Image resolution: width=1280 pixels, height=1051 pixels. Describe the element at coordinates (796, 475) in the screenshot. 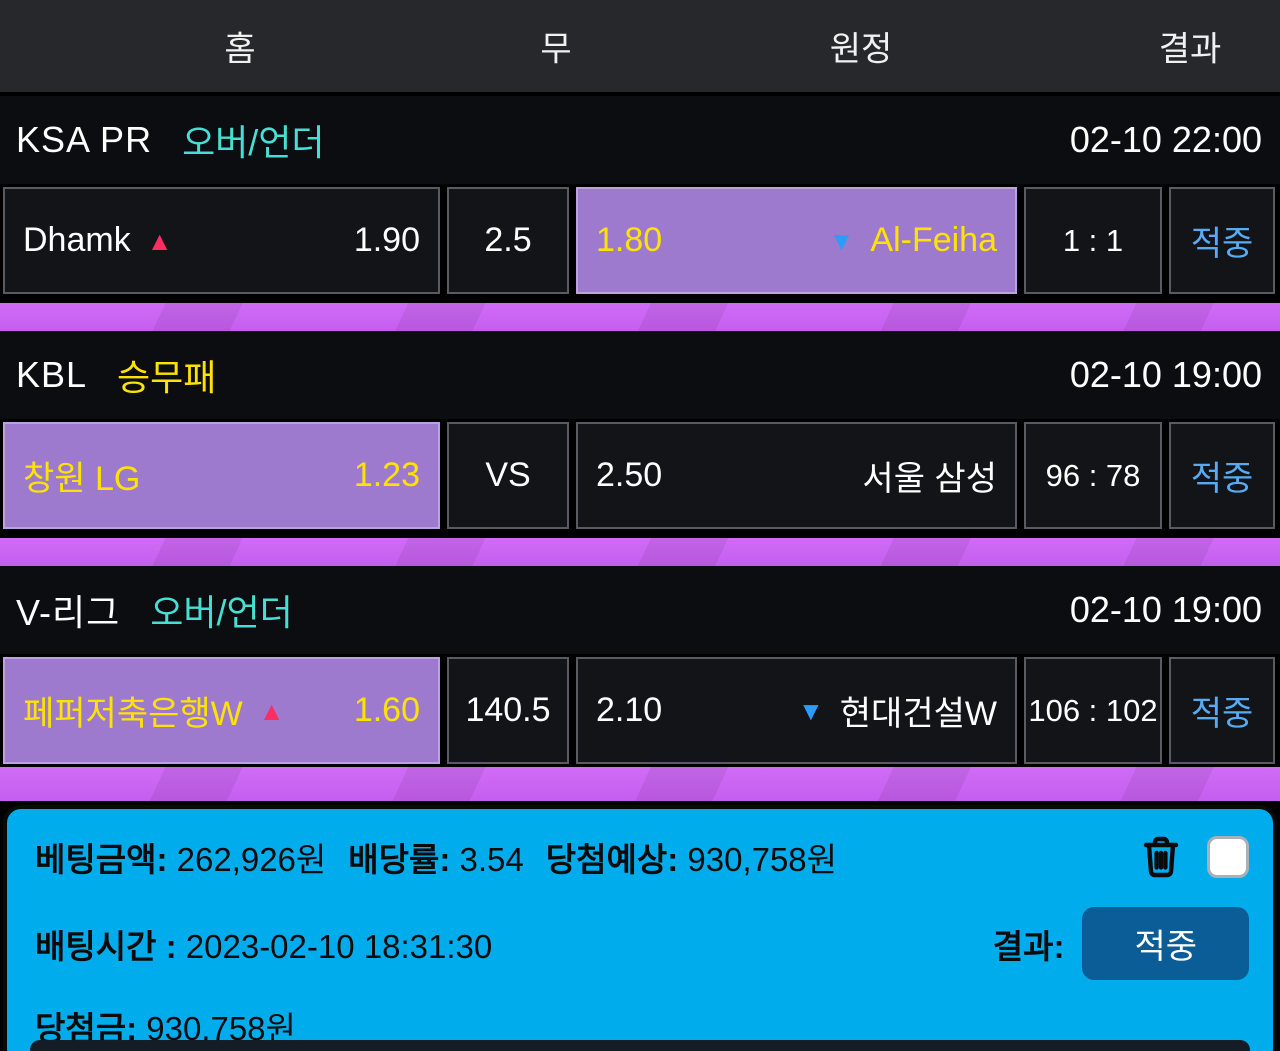

I see `away-pick-cell: 2.50 서울 삼성` at that location.